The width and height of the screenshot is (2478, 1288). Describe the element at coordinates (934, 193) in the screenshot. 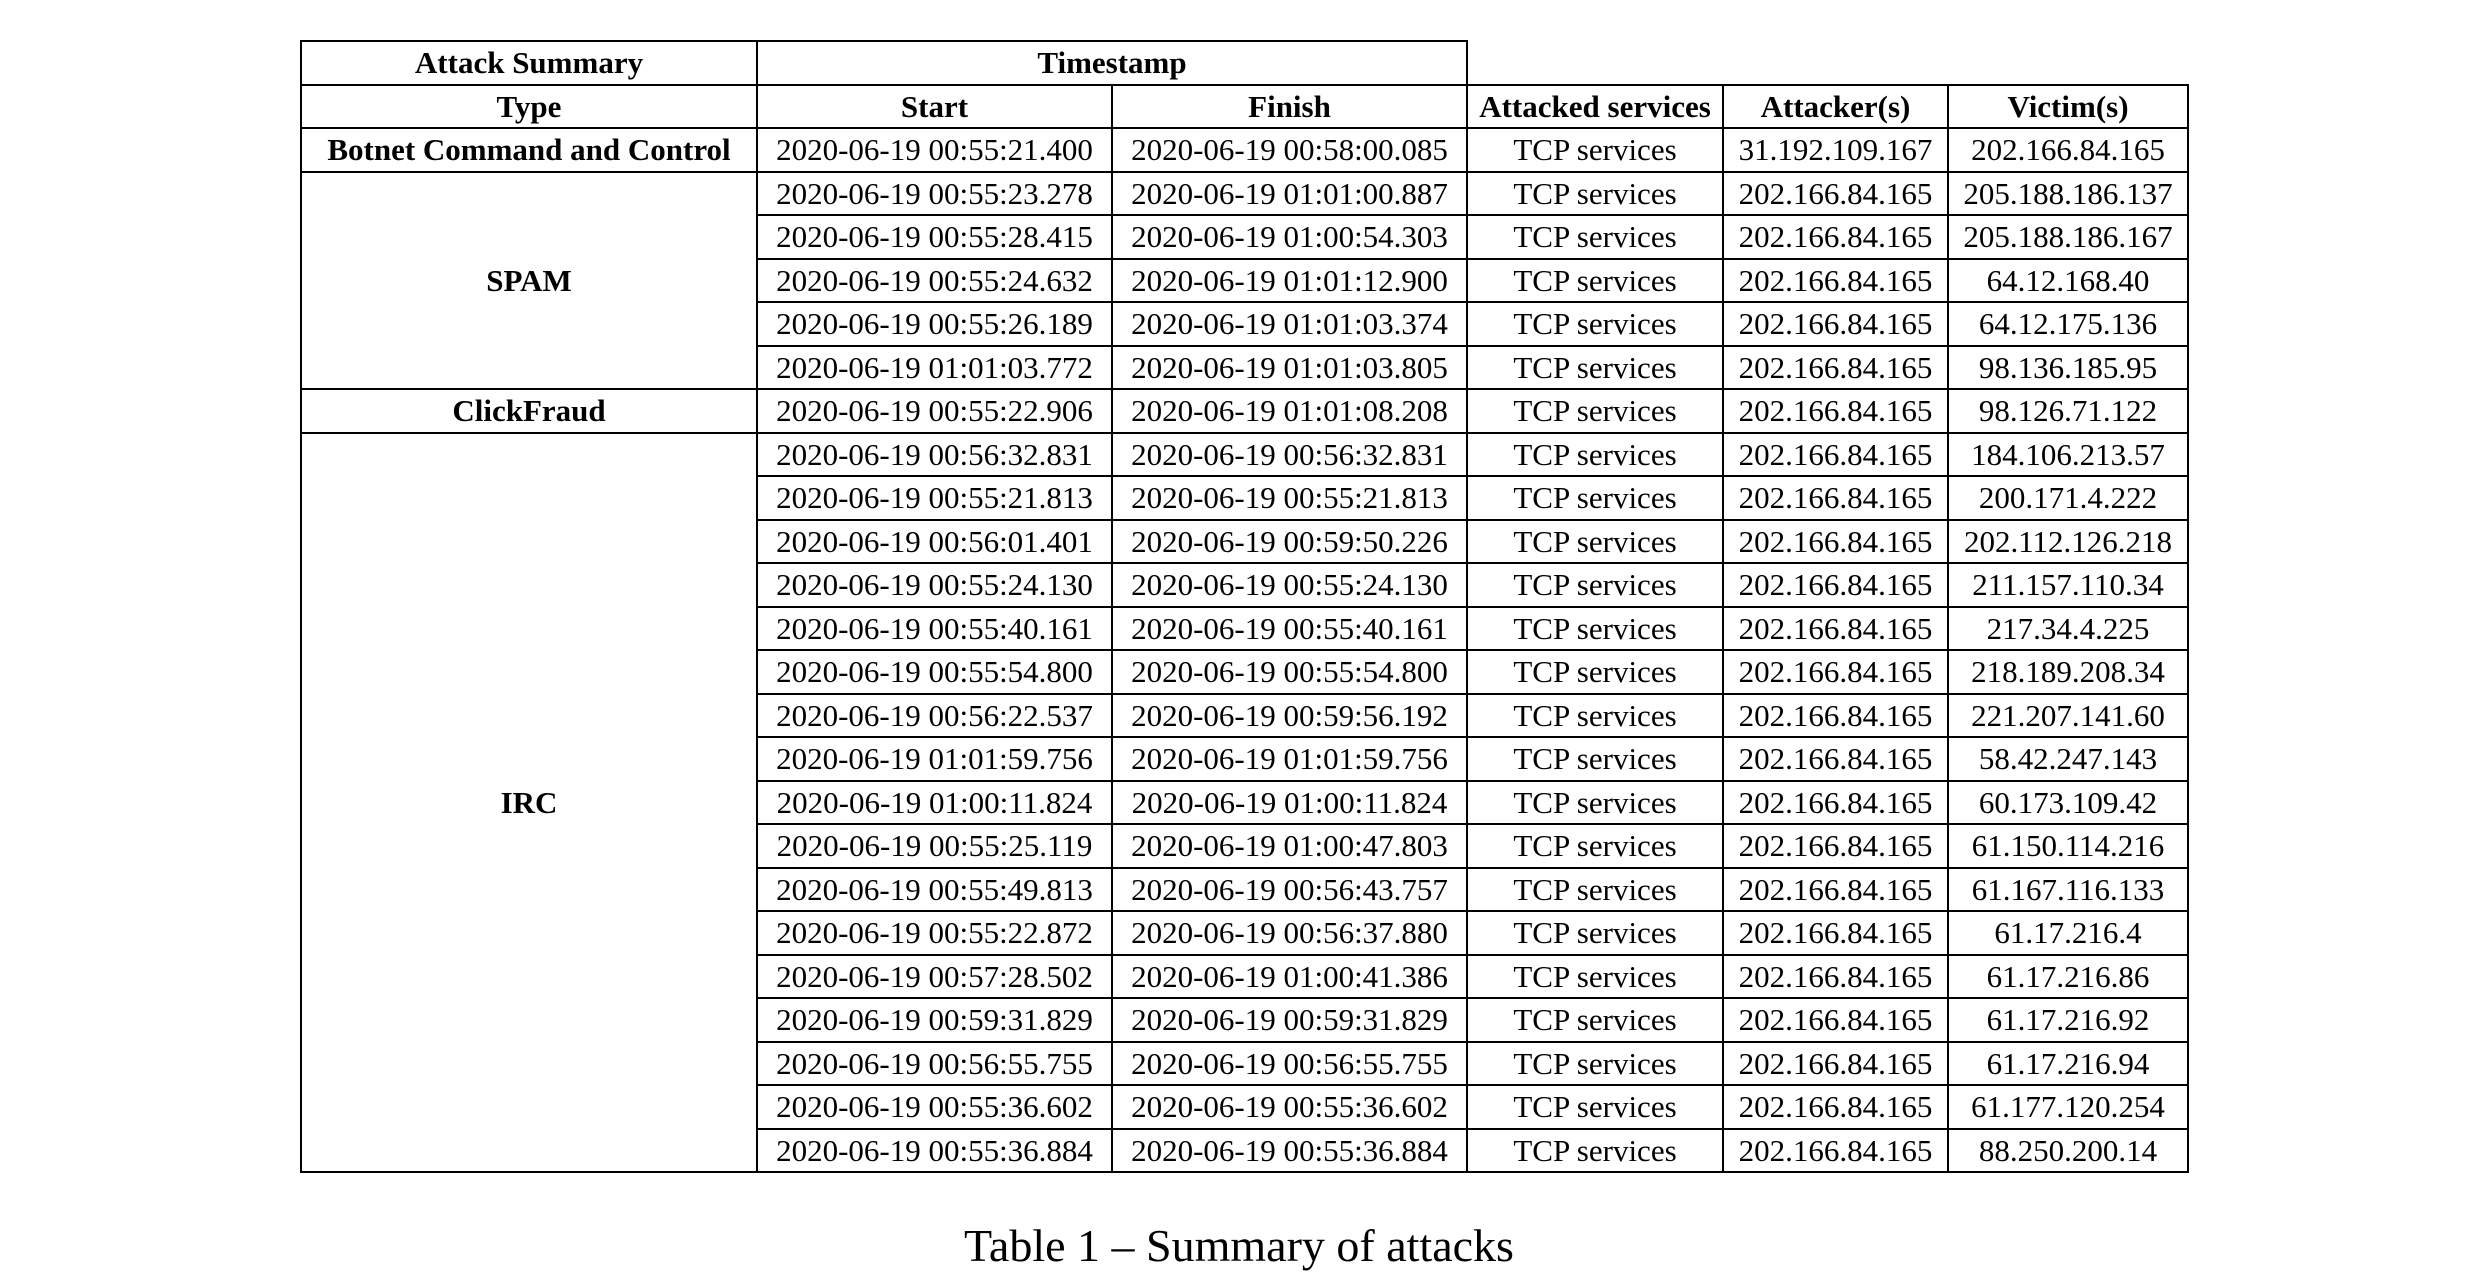

I see `start-cell: 2020-06-19 00:55:23.278` at that location.